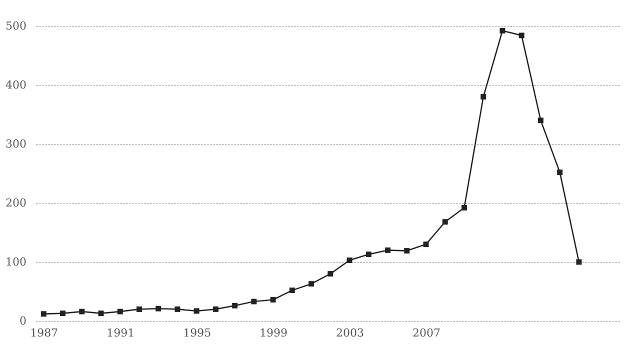 The image size is (626, 348). I want to click on y-tick-label: 100, so click(16, 262).